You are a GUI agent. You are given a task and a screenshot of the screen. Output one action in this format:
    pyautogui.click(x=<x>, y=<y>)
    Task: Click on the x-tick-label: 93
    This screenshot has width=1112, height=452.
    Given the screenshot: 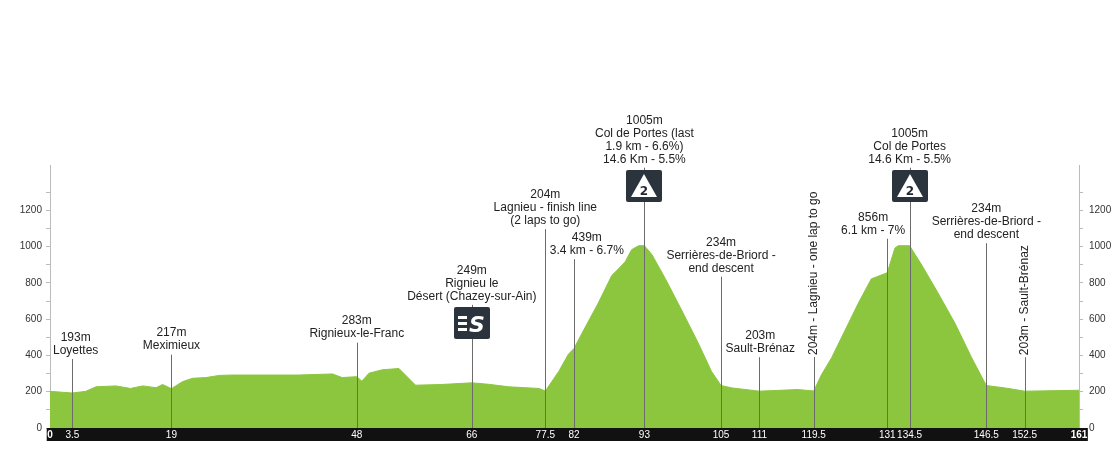 What is the action you would take?
    pyautogui.click(x=644, y=434)
    